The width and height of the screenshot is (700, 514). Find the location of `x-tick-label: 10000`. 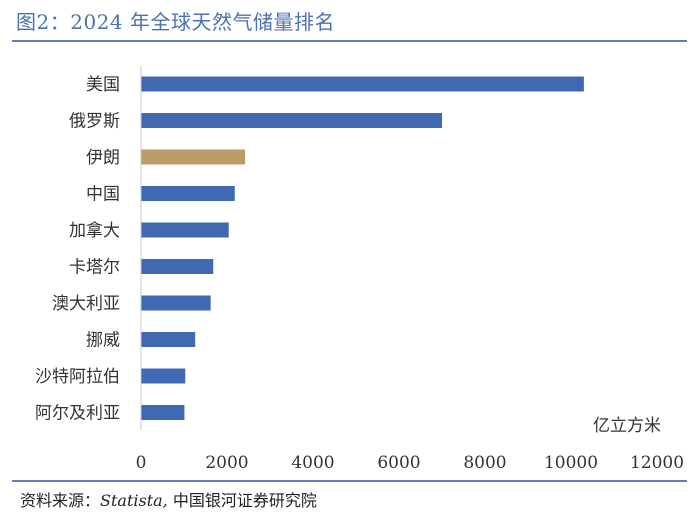

x-tick-label: 10000 is located at coordinates (571, 463).